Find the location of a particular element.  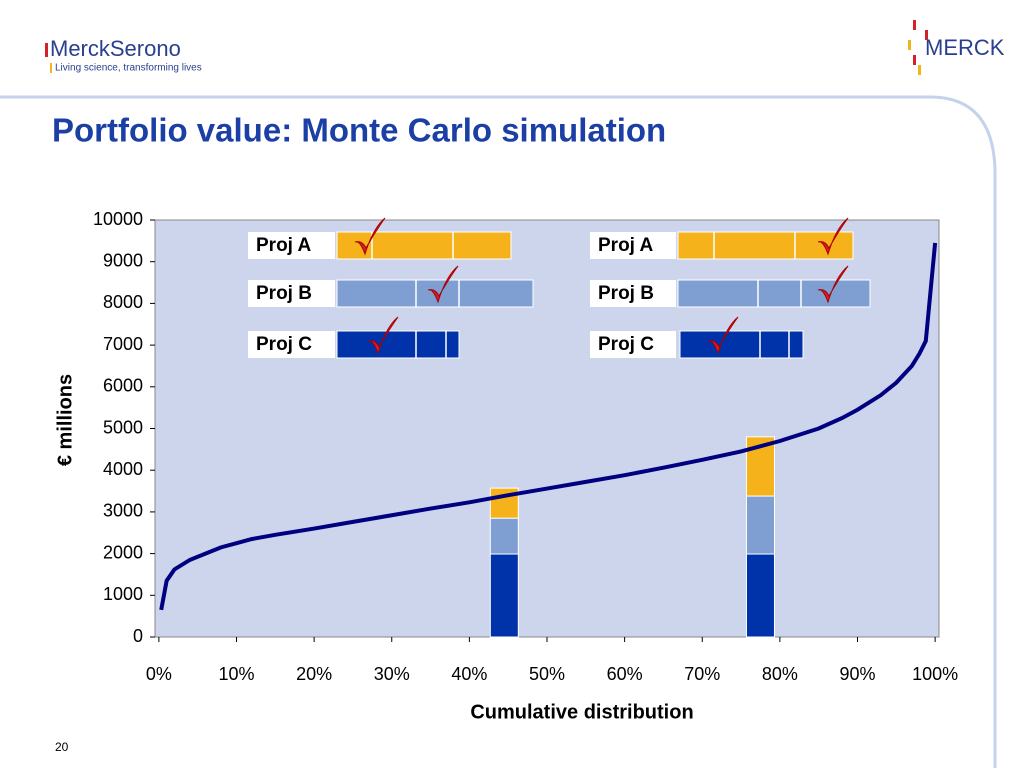

merck-logo is located at coordinates (918, 47).